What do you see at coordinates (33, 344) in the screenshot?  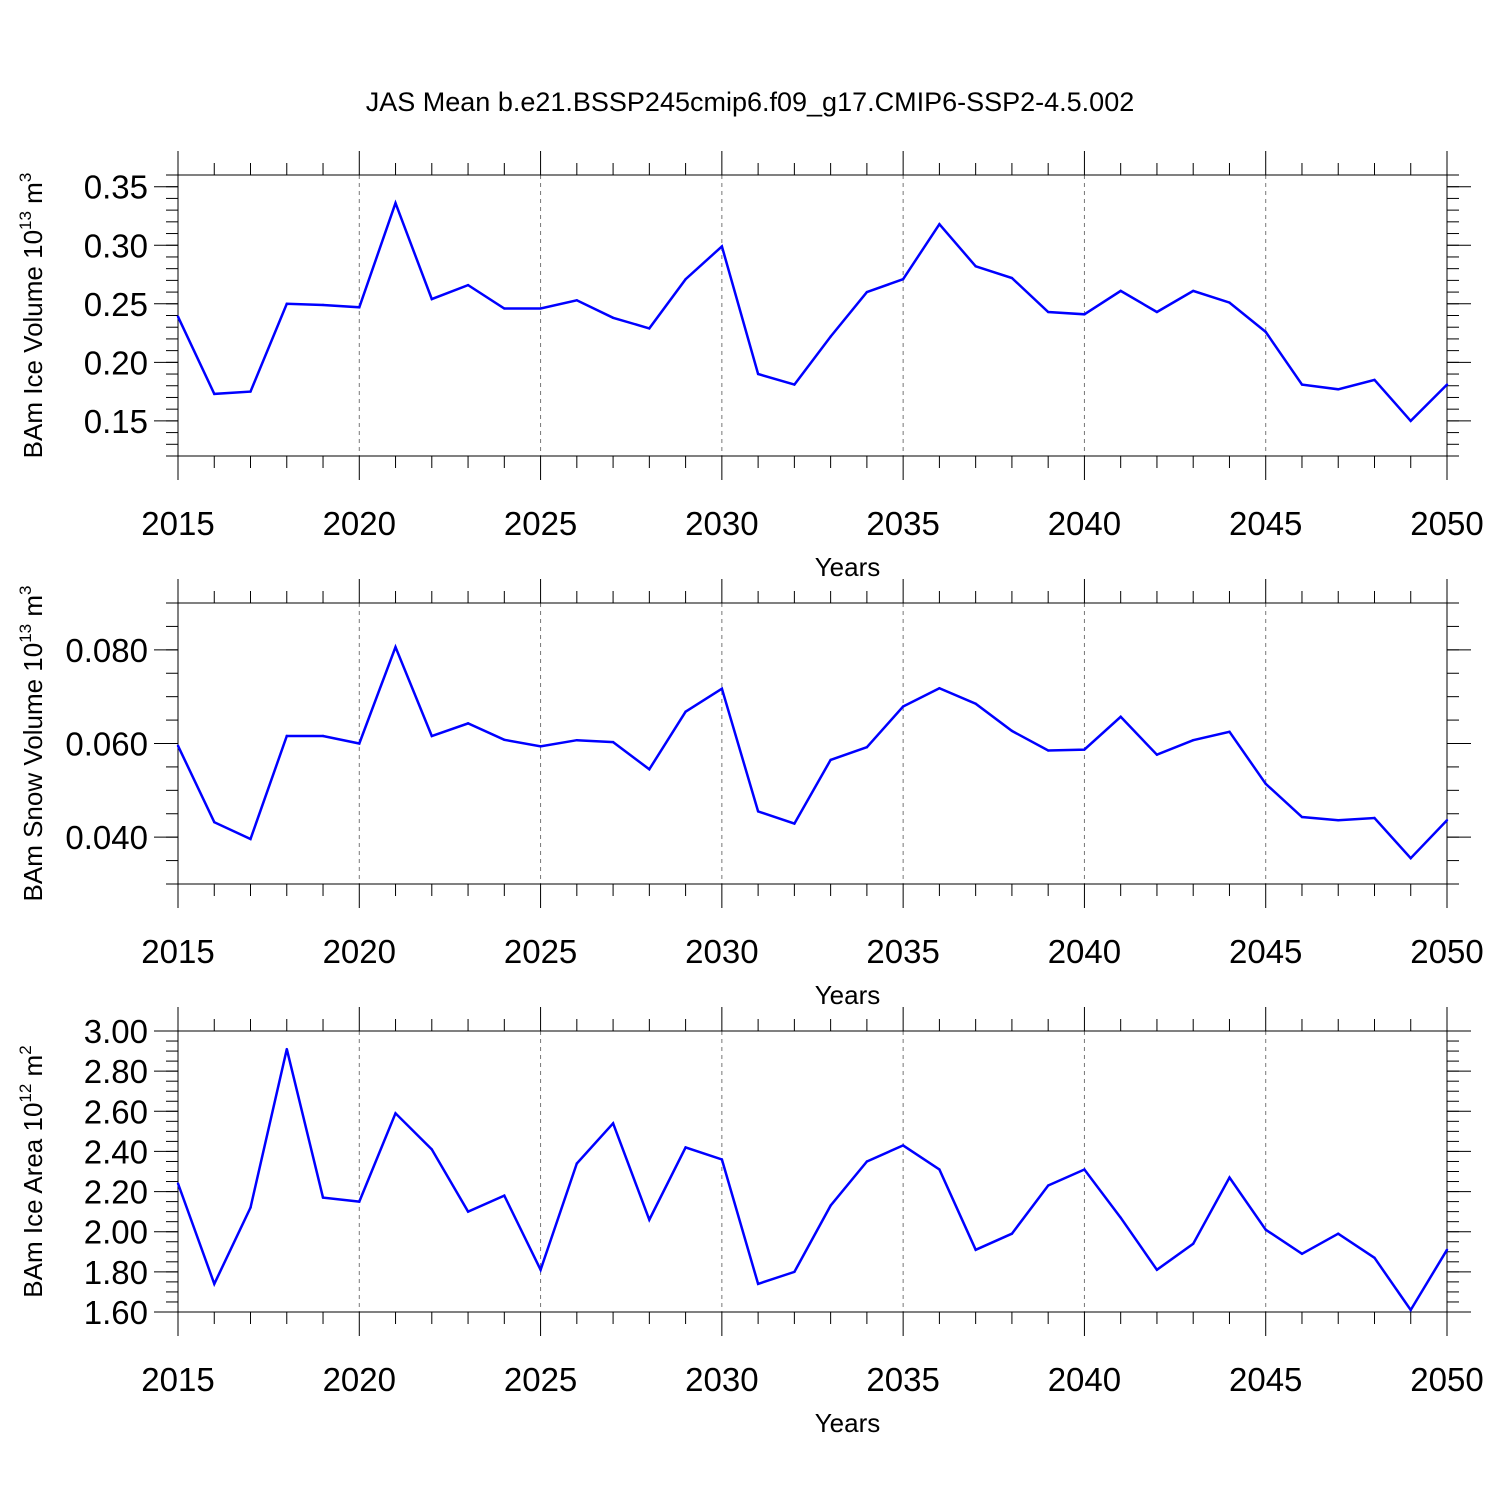 I see `y-axis-label-part: BAm Ice Volume 10` at bounding box center [33, 344].